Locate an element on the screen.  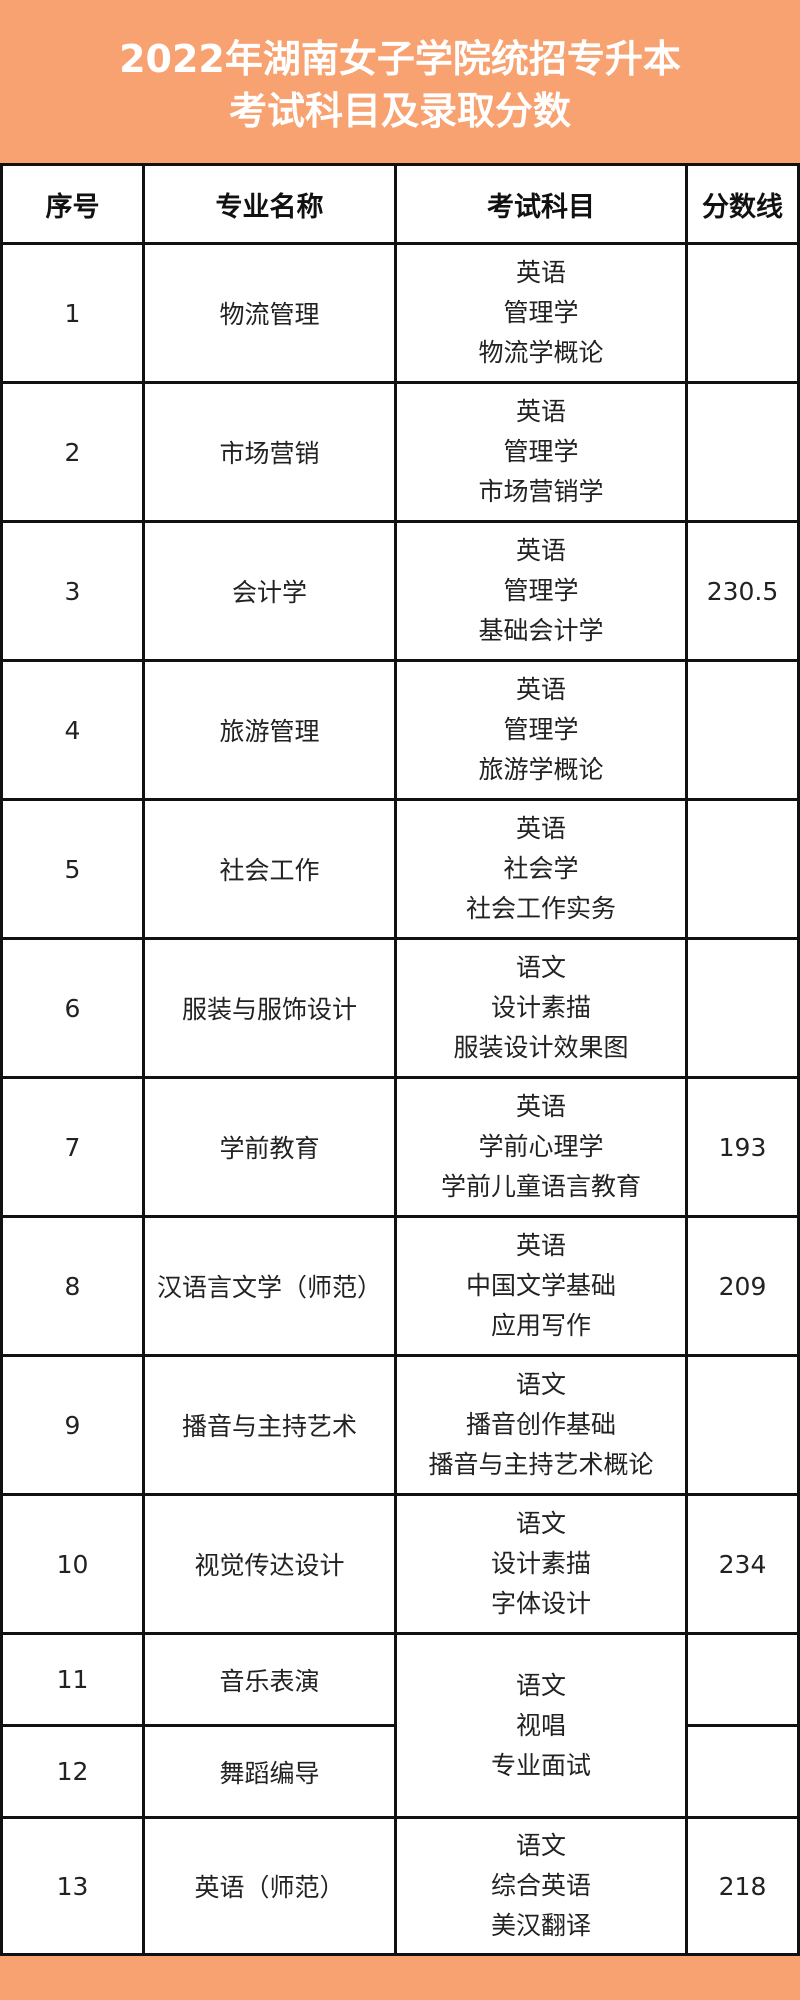
subject: 基础会计学 is located at coordinates (541, 630).